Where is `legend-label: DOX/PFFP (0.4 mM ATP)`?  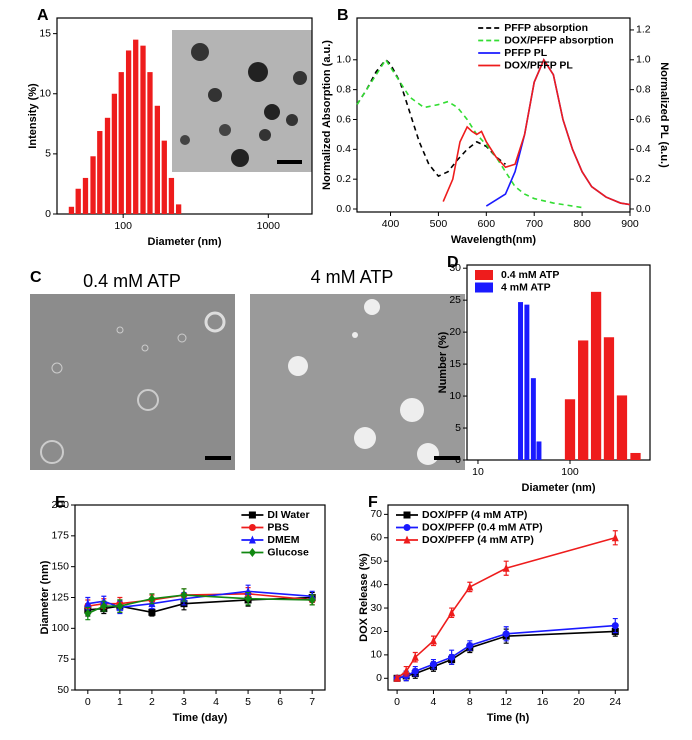 legend-label: DOX/PFFP (0.4 mM ATP) is located at coordinates (482, 527).